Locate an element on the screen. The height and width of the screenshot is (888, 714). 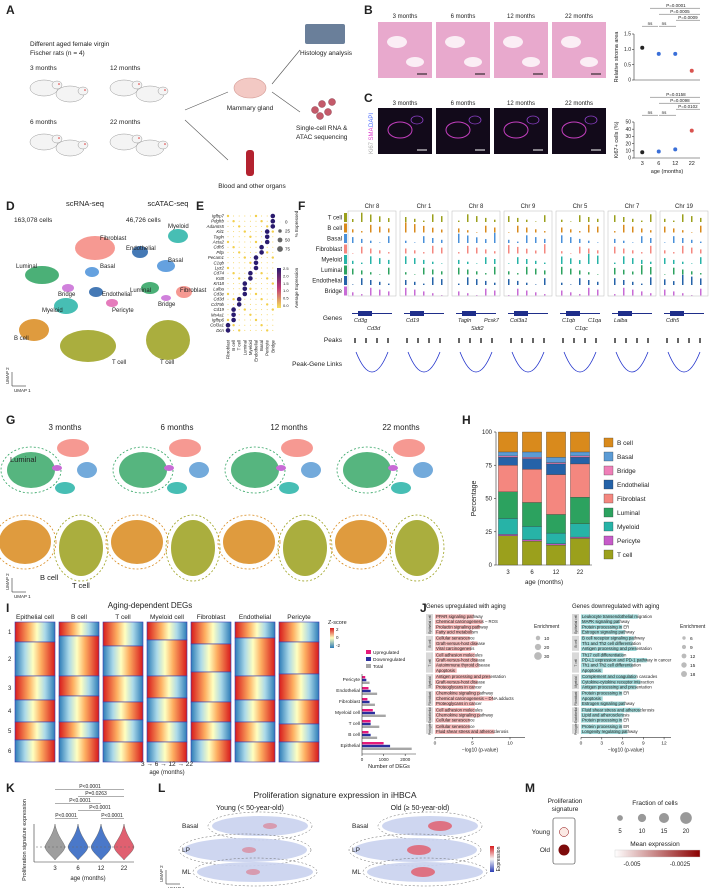
group-label: Epithelial cell is located at coordinates (430, 624).